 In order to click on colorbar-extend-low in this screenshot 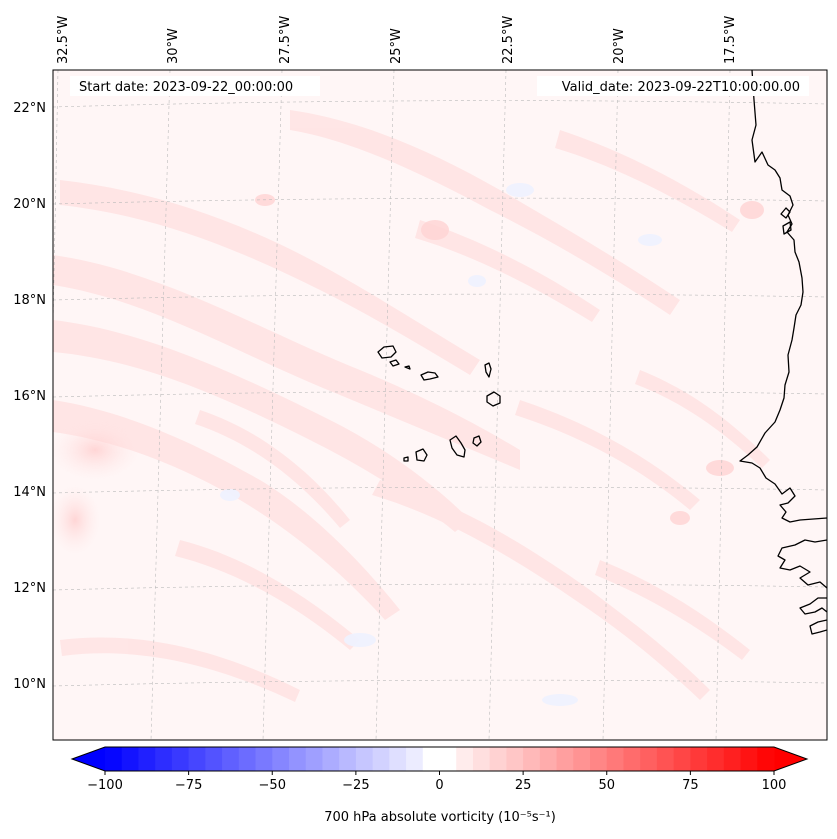, I will do `click(88, 759)`.